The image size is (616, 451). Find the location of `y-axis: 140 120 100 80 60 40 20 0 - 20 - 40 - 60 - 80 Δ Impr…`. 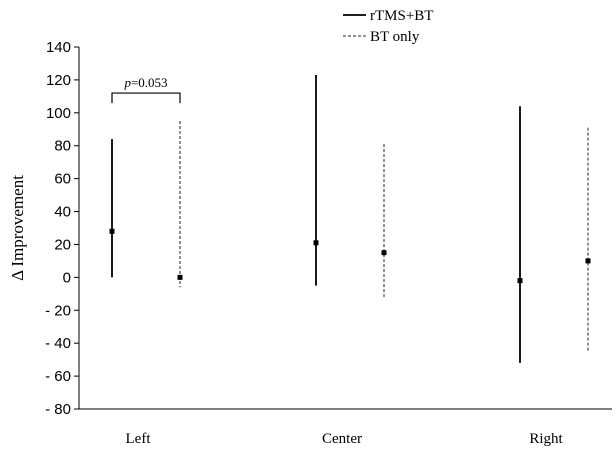

y-axis: 140 120 100 80 60 40 20 0 - 20 - 40 - 60 - 80 Δ Impr… is located at coordinates (44, 228).